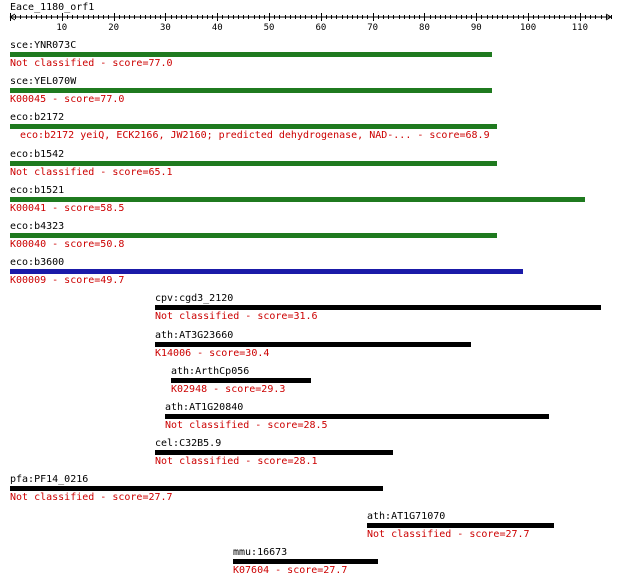 The height and width of the screenshot is (581, 620). What do you see at coordinates (188, 443) in the screenshot?
I see `hit-name-link: cel:C32B5.9` at bounding box center [188, 443].